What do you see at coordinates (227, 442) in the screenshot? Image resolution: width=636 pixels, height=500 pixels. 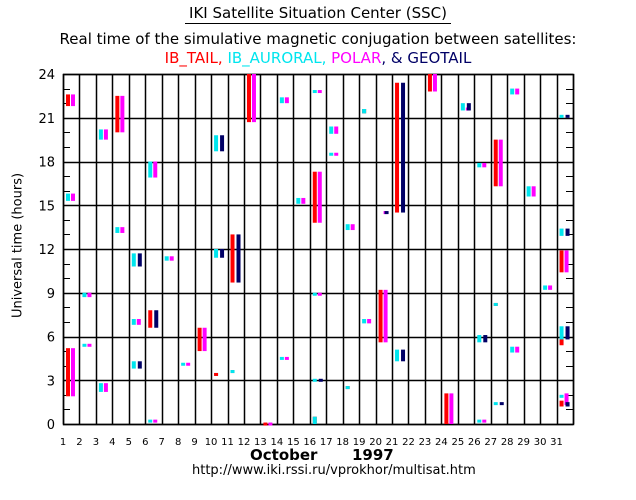 I see `x-tick-label: 11` at bounding box center [227, 442].